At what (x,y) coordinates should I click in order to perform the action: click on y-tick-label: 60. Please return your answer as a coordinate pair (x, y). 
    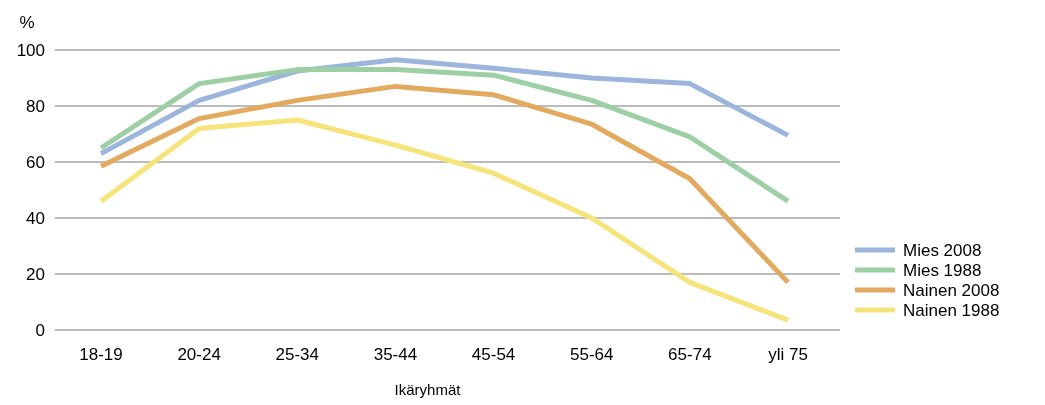
    Looking at the image, I should click on (35, 162).